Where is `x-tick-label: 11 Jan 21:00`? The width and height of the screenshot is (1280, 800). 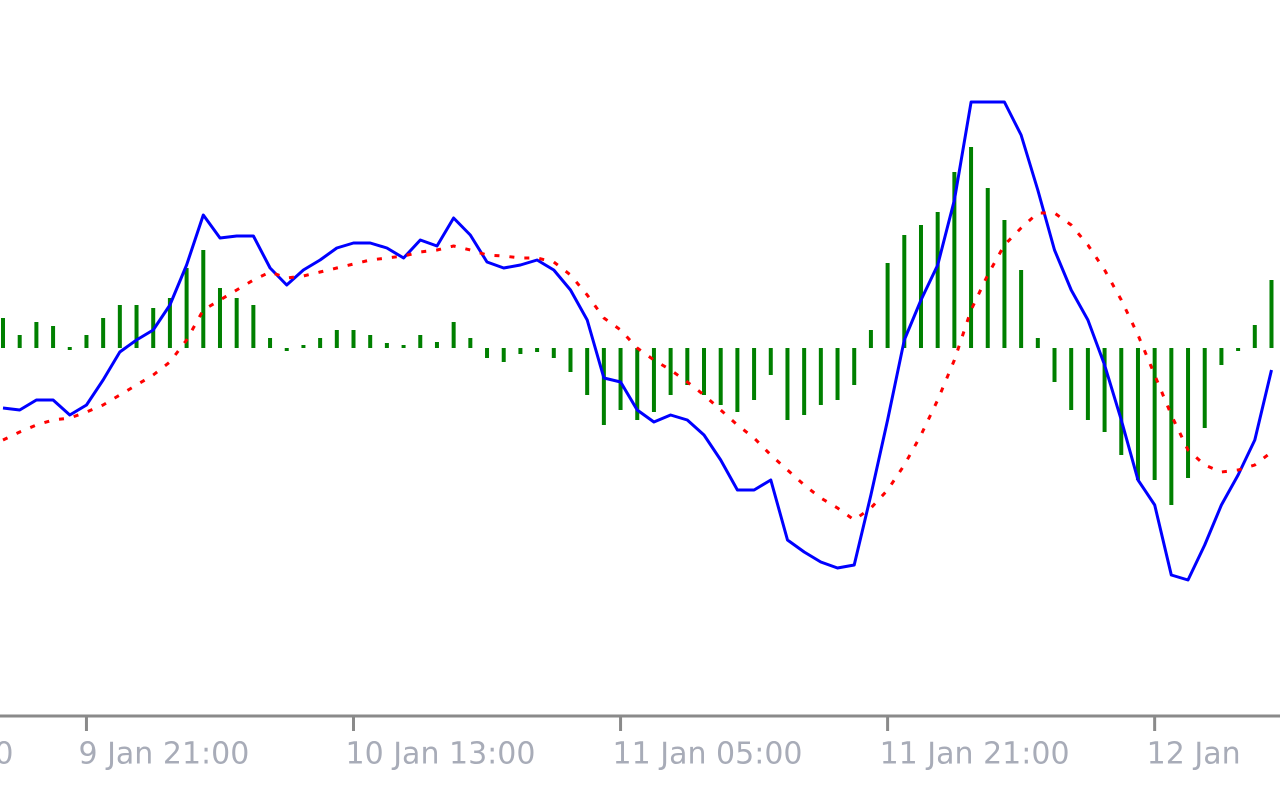 x-tick-label: 11 Jan 21:00 is located at coordinates (975, 754).